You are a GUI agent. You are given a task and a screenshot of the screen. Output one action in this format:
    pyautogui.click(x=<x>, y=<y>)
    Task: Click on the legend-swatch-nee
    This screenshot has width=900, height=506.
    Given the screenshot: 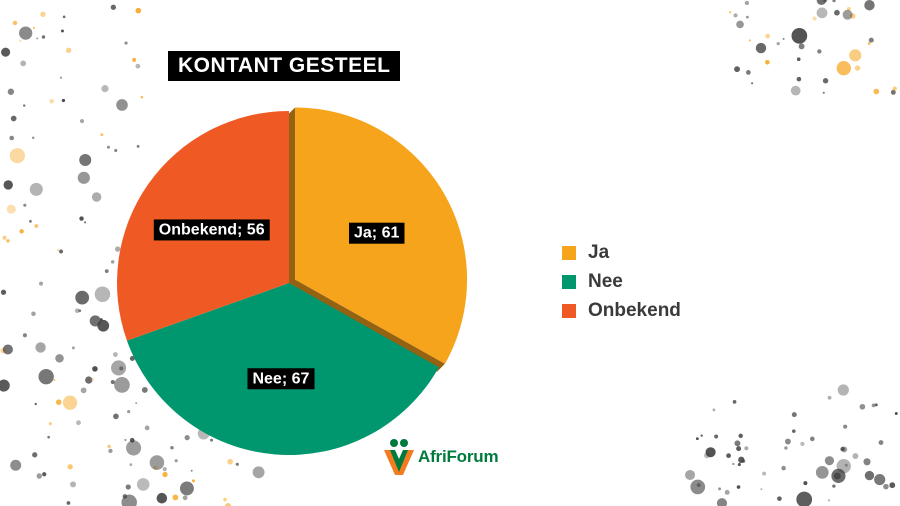 What is the action you would take?
    pyautogui.click(x=569, y=281)
    